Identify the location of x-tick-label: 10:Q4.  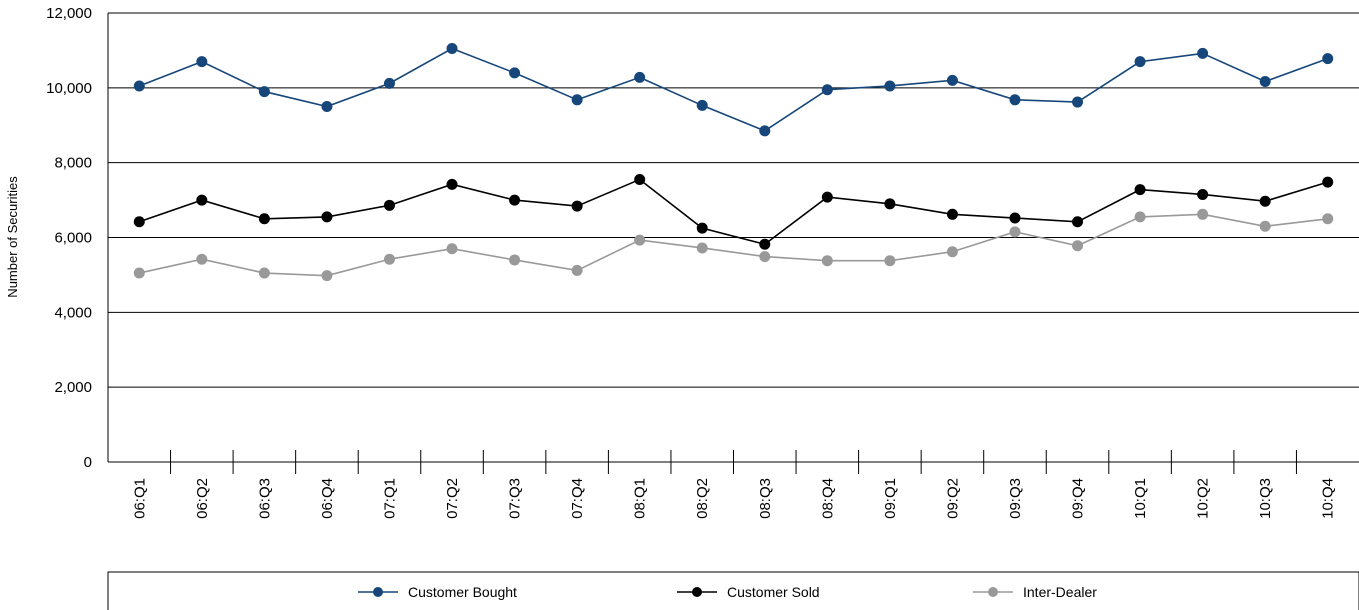
(1328, 498).